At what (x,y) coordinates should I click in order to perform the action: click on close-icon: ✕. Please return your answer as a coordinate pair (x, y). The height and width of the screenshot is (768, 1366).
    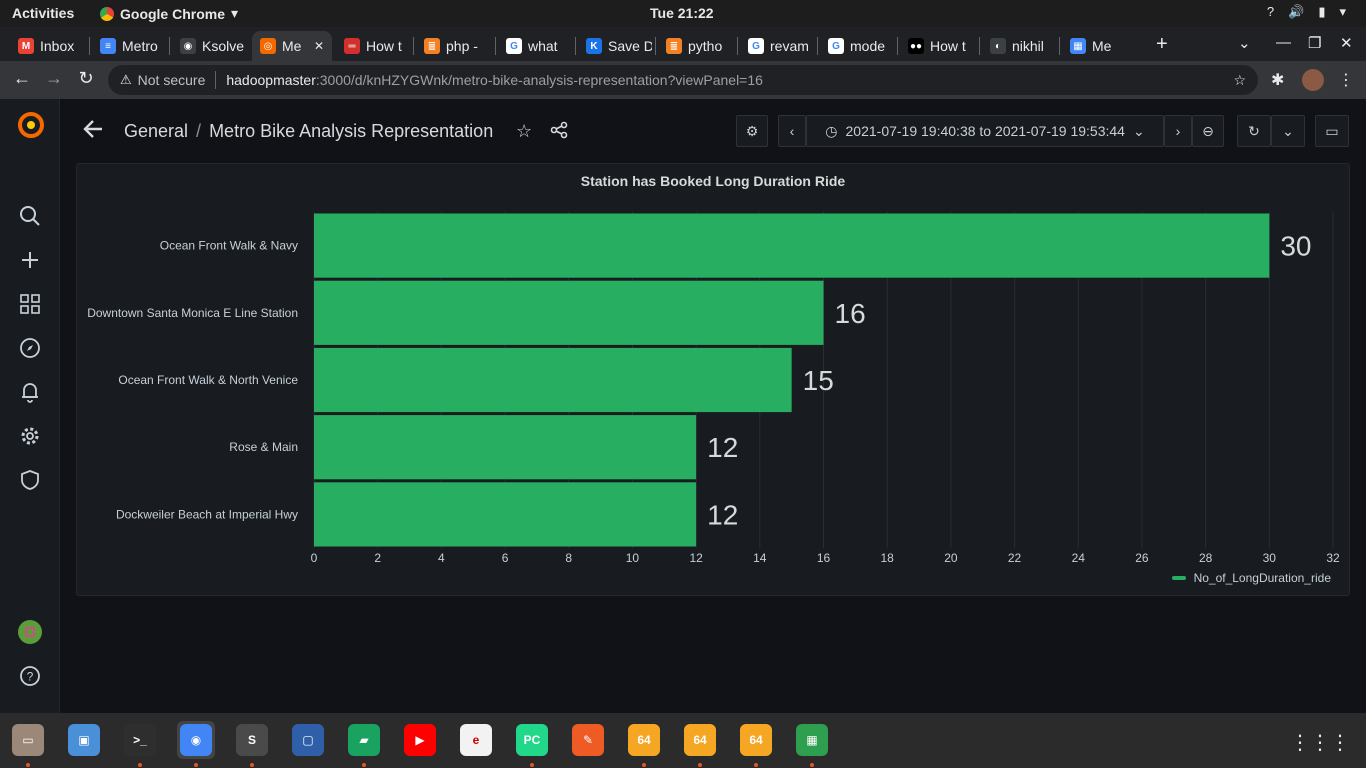
    Looking at the image, I should click on (318, 46).